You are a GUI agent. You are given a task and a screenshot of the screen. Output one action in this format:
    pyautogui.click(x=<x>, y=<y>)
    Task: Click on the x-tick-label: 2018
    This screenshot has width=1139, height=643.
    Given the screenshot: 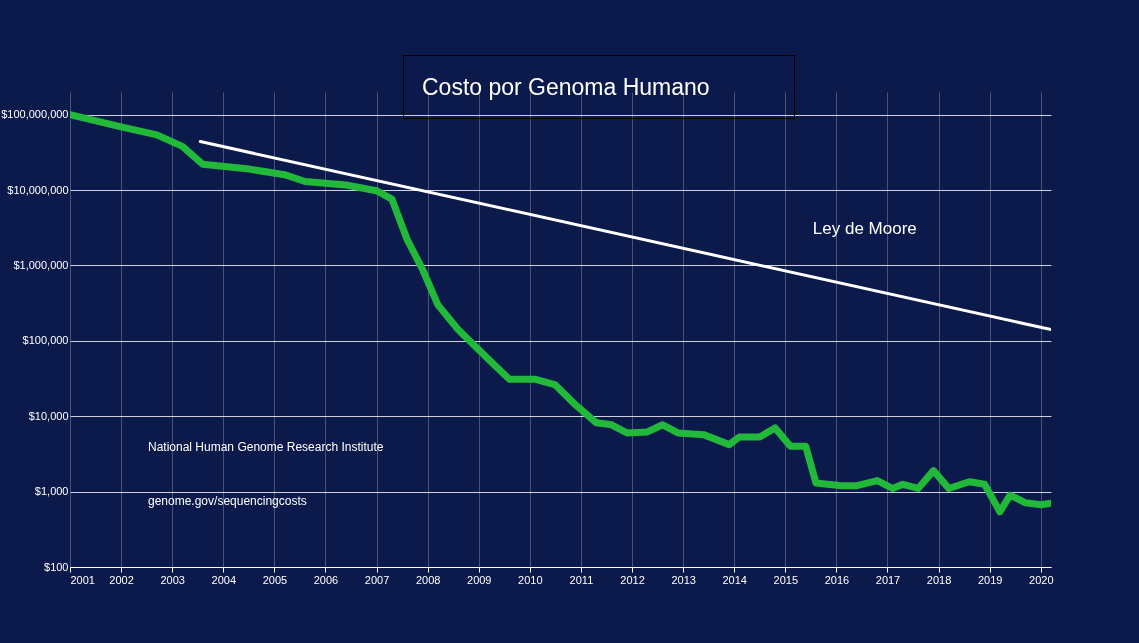 What is the action you would take?
    pyautogui.click(x=939, y=579)
    